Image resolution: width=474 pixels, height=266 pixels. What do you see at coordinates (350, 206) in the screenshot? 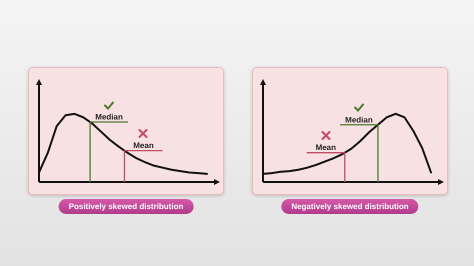
I see `text: Negatively skewed distribution` at bounding box center [350, 206].